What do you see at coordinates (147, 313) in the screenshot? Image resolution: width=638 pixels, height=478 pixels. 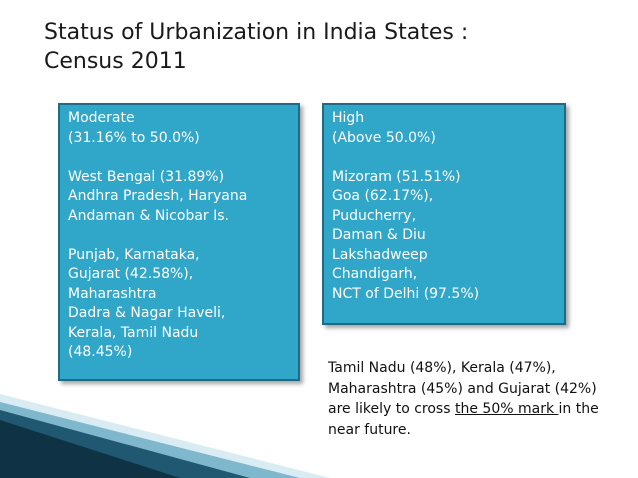 I see `moderate-line-8: Dadra & Nagar Haveli,` at bounding box center [147, 313].